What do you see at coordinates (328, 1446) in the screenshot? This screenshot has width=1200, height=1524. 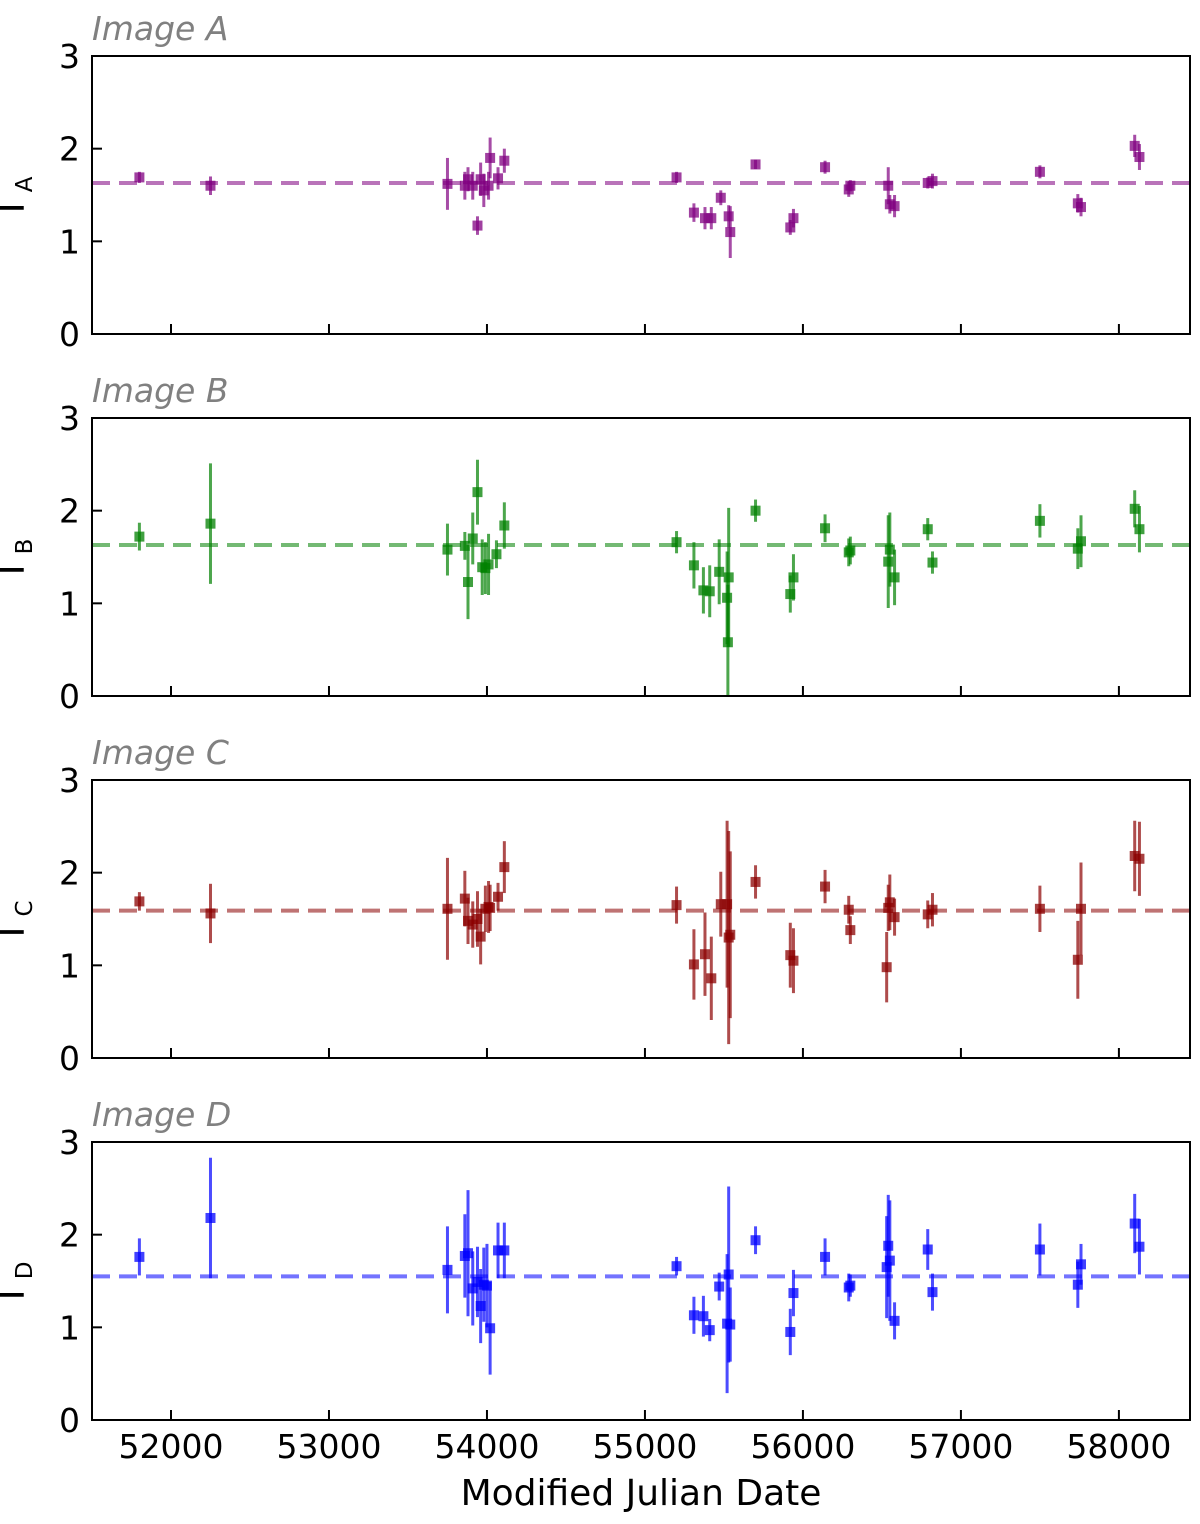 I see `x-tick-label: 53000` at bounding box center [328, 1446].